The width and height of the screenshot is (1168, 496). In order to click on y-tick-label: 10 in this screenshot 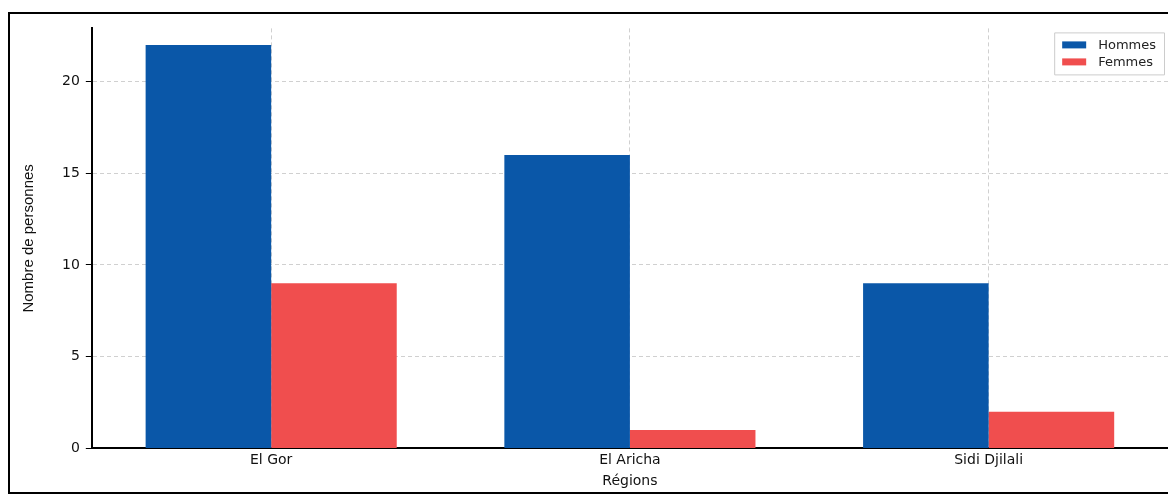, I will do `click(70, 263)`.